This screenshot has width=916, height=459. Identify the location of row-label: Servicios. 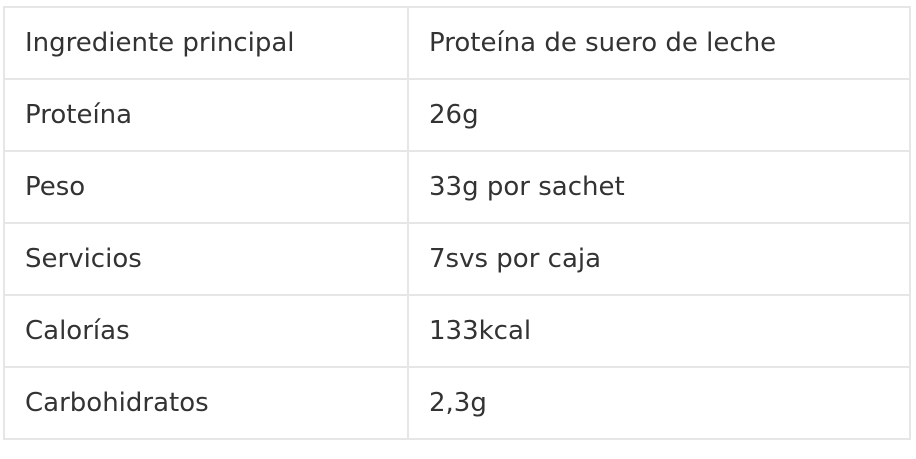
(206, 259).